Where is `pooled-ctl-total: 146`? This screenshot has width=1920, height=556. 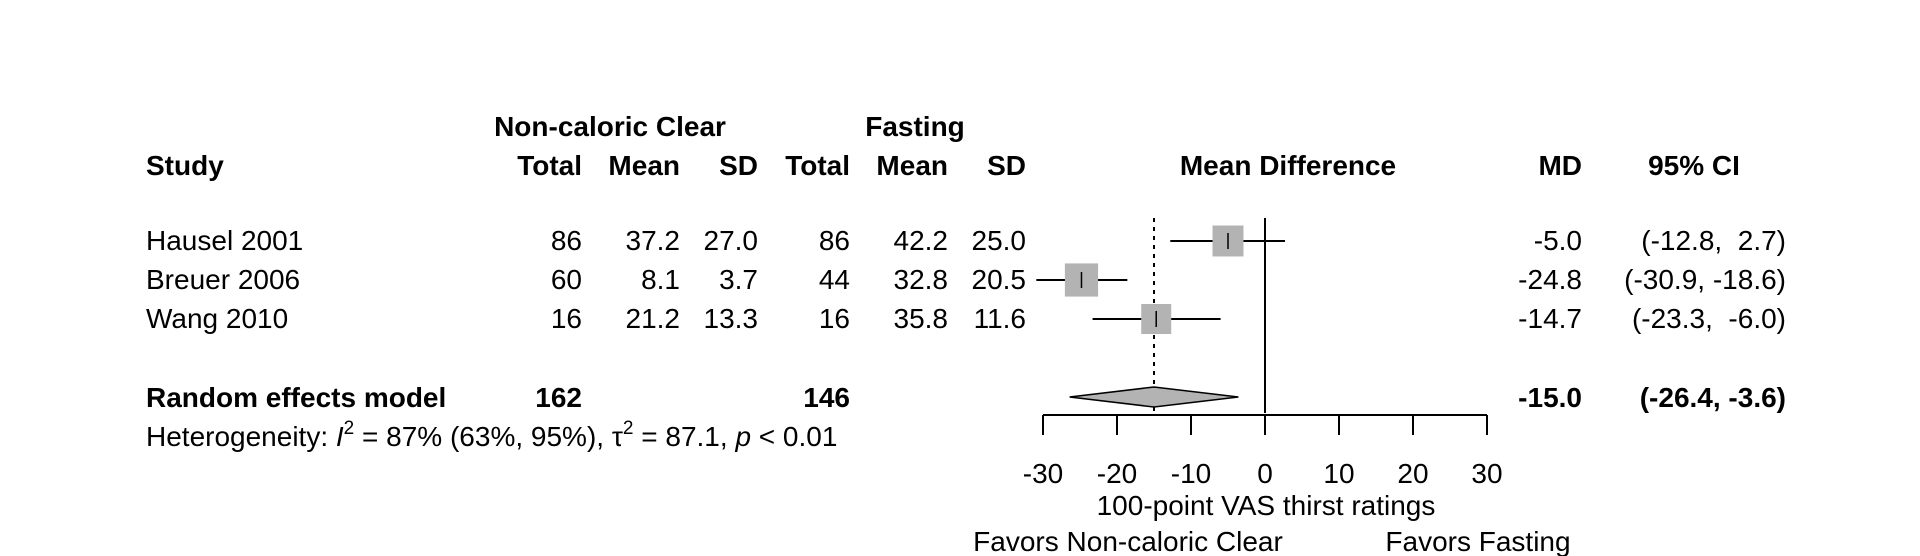
pooled-ctl-total: 146 is located at coordinates (826, 397).